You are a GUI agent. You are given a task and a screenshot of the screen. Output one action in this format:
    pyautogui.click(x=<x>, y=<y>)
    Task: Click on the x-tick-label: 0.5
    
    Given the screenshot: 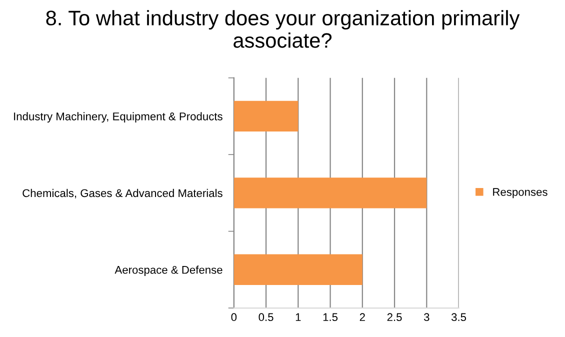 What is the action you would take?
    pyautogui.click(x=266, y=317)
    